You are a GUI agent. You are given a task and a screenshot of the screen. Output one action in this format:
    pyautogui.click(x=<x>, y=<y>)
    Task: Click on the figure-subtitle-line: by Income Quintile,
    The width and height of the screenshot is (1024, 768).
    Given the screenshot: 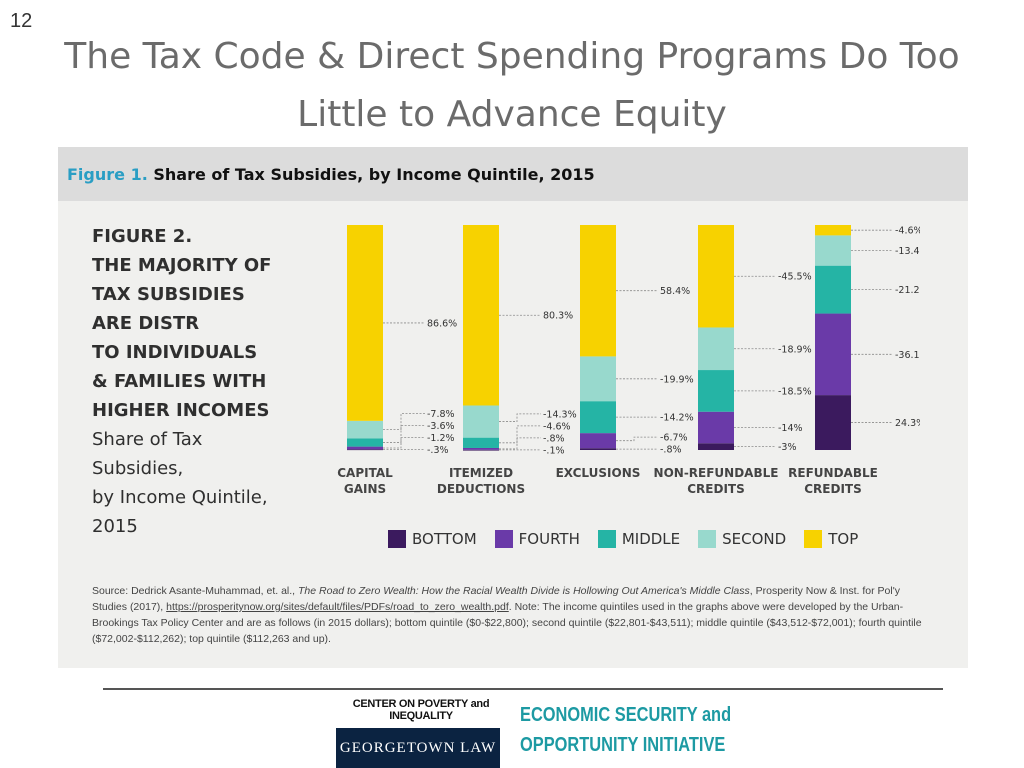 What is the action you would take?
    pyautogui.click(x=180, y=497)
    